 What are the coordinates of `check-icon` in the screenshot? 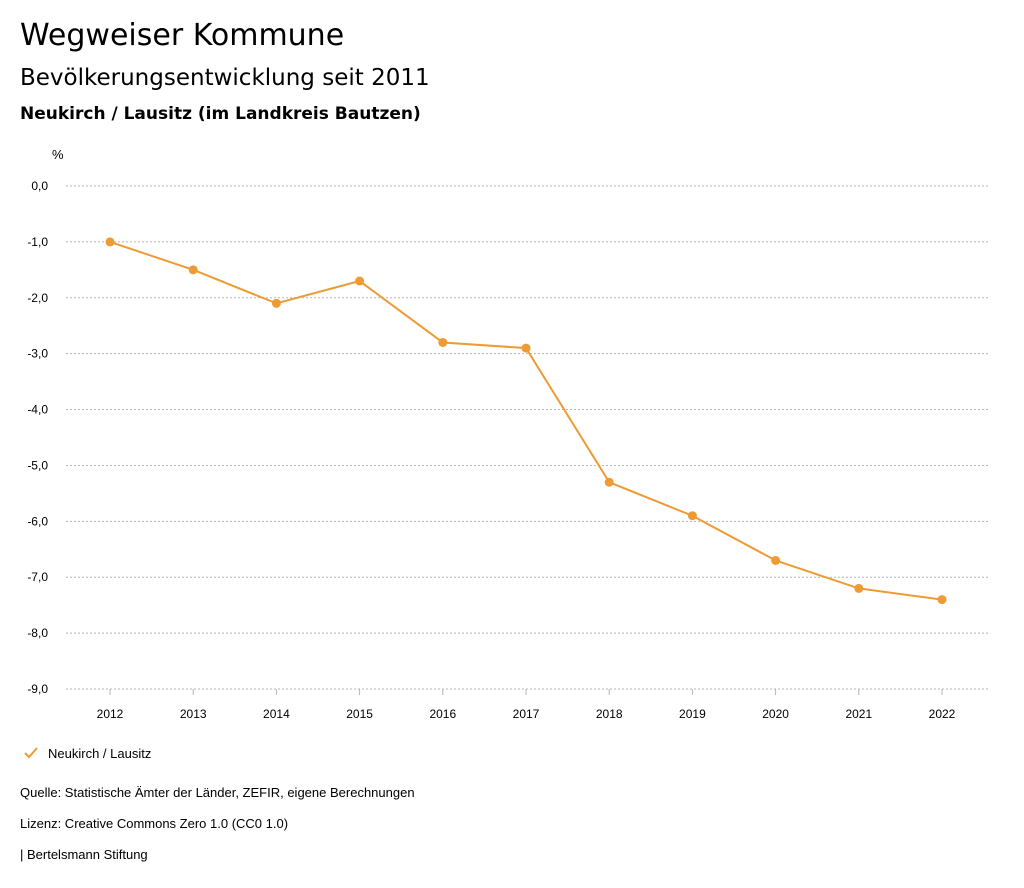 It's located at (31, 753).